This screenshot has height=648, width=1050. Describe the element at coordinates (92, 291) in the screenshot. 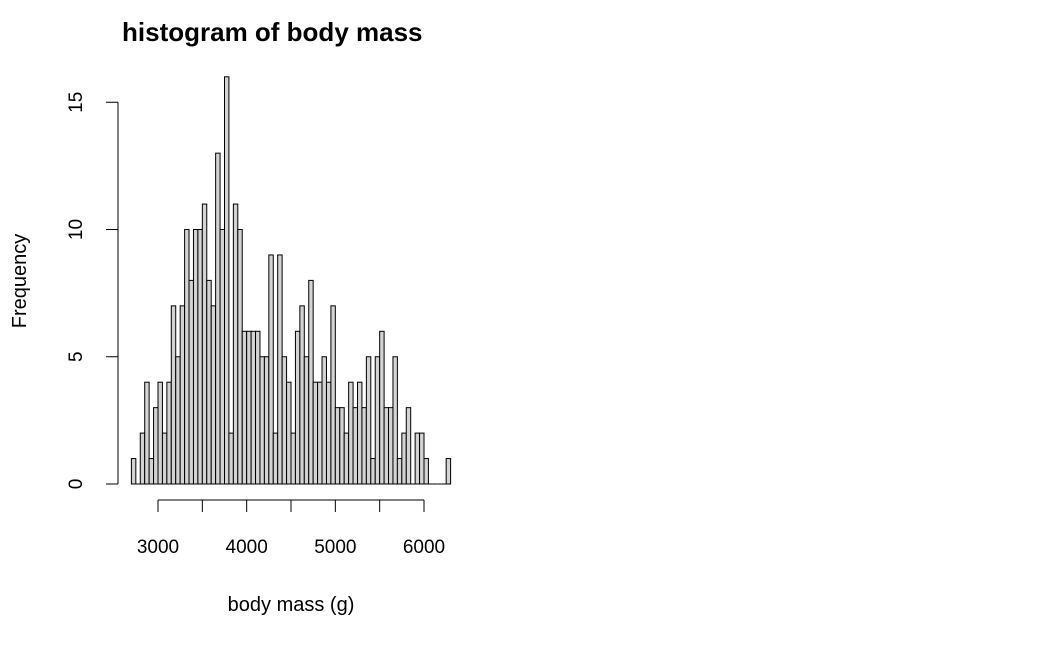

I see `y-axis: 0 5 10 15` at that location.